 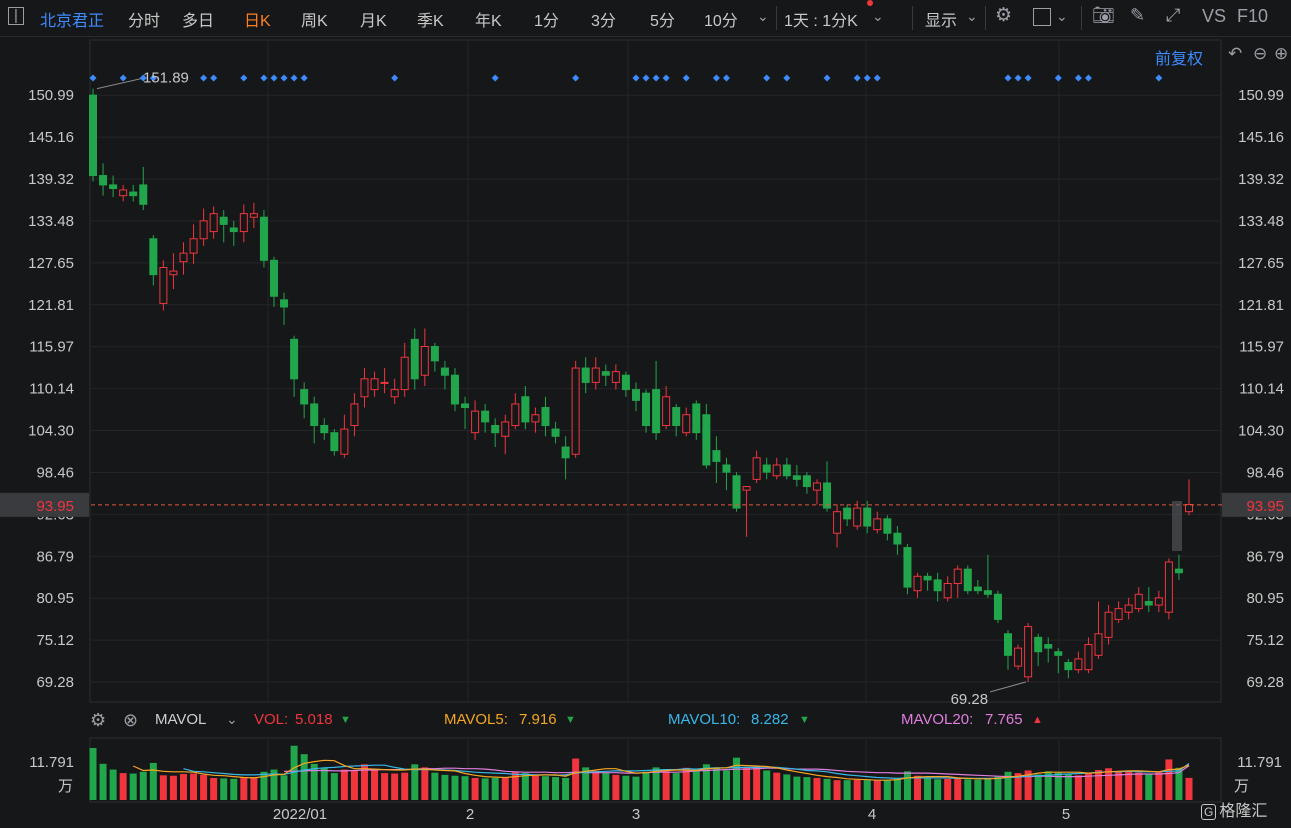 What do you see at coordinates (1235, 53) in the screenshot?
I see `undo-icon: ↶` at bounding box center [1235, 53].